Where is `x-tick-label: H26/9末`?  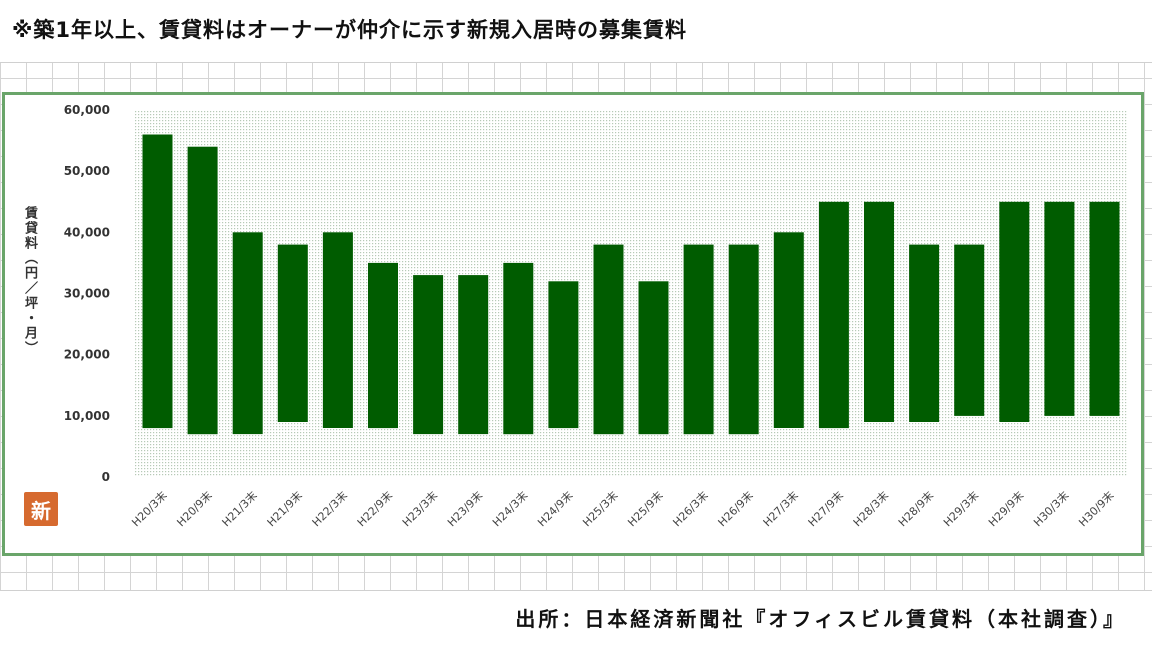
x-tick-label: H26/9末 is located at coordinates (735, 508).